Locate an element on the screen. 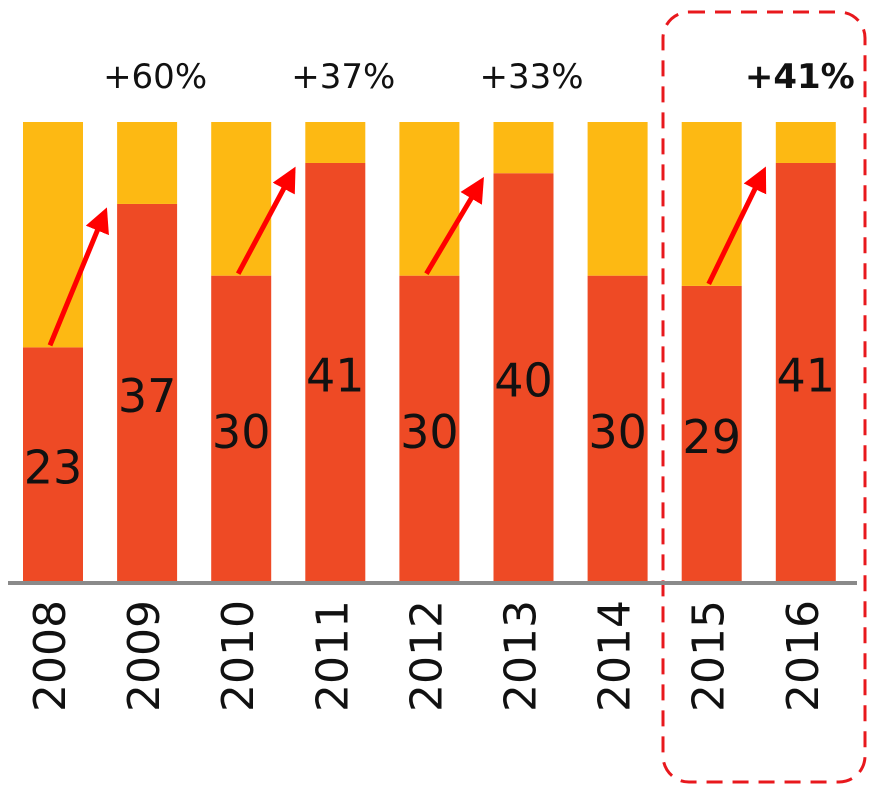 This screenshot has height=787, width=877. value-label: 40 is located at coordinates (523, 381).